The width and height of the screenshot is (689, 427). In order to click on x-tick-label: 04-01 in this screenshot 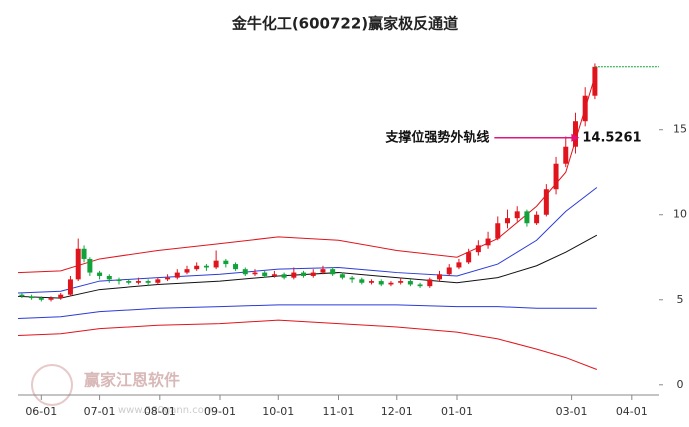, I will do `click(632, 411)`.